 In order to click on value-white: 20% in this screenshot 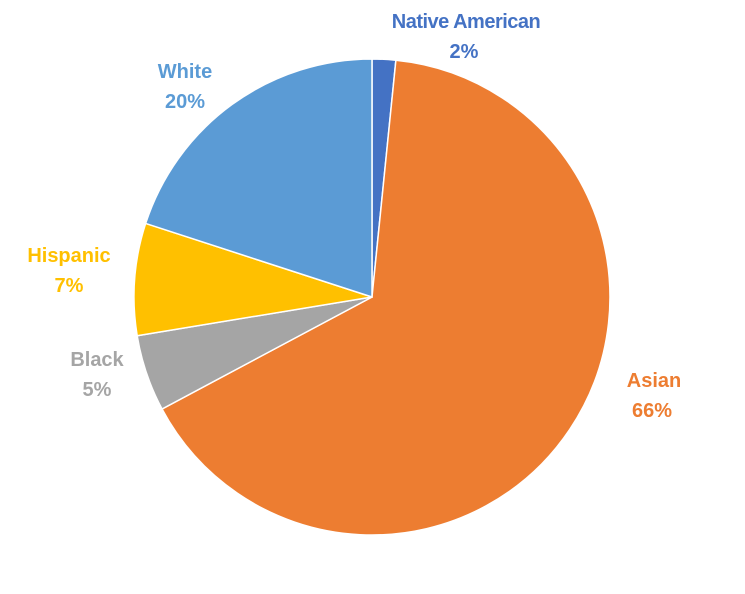, I will do `click(185, 102)`.